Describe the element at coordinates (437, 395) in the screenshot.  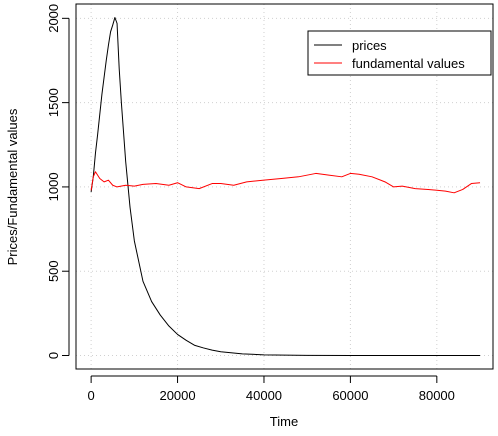
I see `x-tick-label-4: 80000` at that location.